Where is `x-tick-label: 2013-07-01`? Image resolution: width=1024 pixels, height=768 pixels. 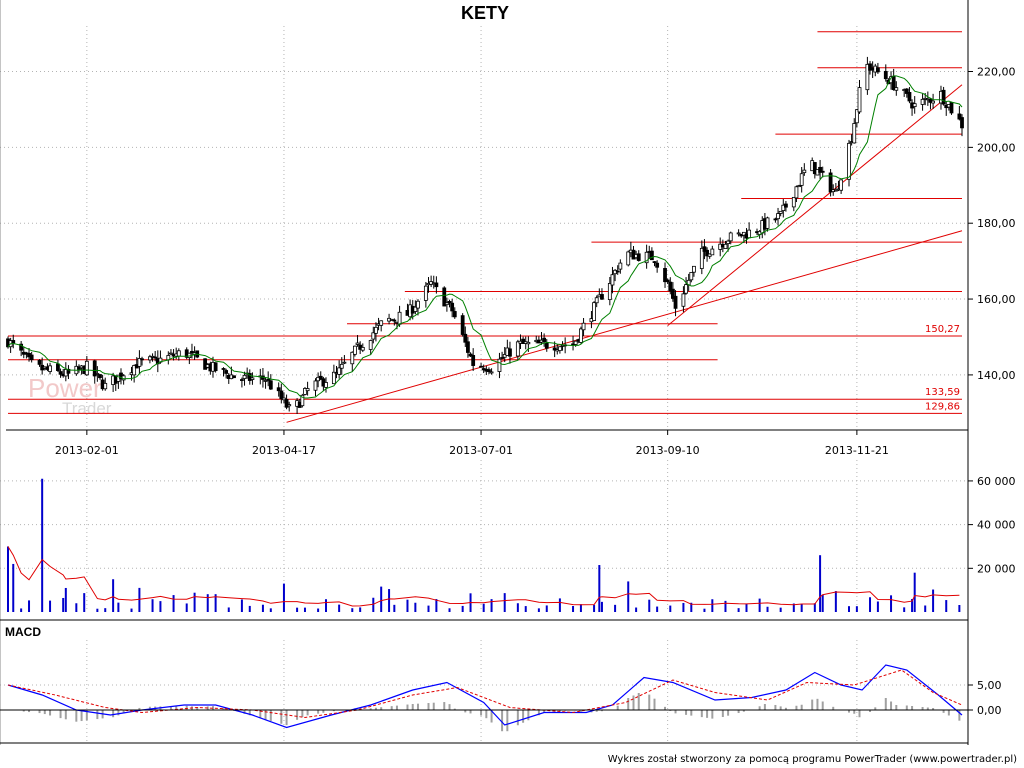
x-tick-label: 2013-07-01 is located at coordinates (481, 450).